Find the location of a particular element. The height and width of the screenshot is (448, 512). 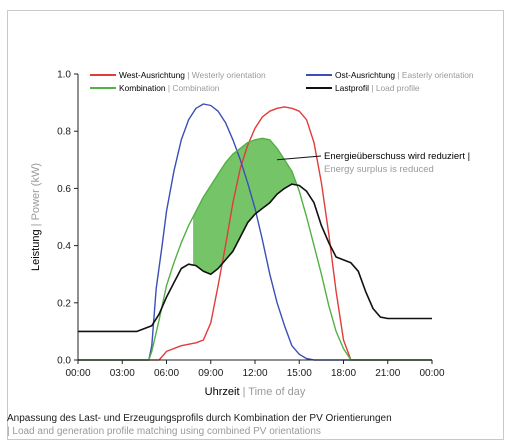

y-tick-label: 0.6 is located at coordinates (64, 189).